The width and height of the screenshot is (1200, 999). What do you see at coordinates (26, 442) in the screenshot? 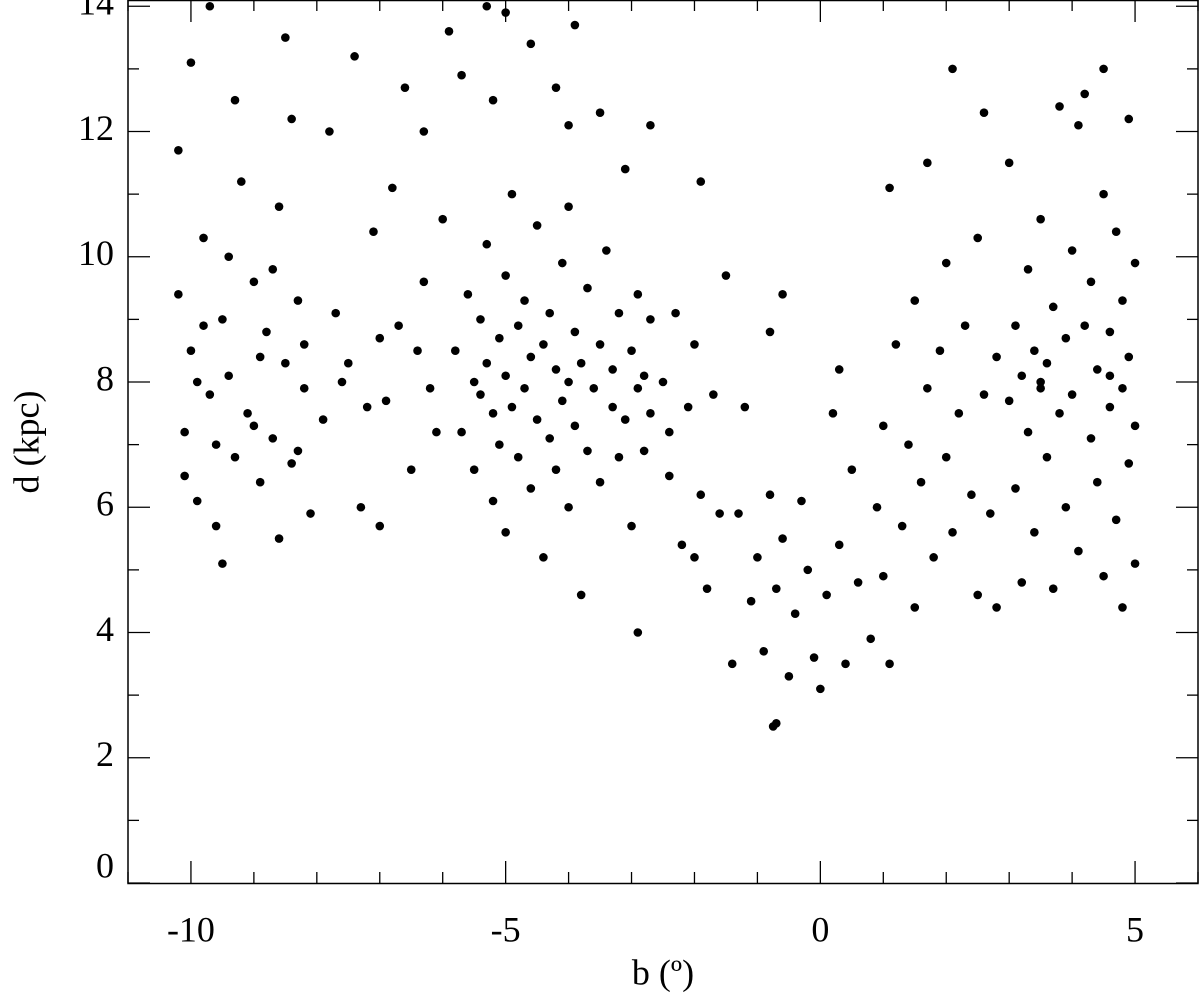
I see `y-axis-label: d (kpc)` at bounding box center [26, 442].